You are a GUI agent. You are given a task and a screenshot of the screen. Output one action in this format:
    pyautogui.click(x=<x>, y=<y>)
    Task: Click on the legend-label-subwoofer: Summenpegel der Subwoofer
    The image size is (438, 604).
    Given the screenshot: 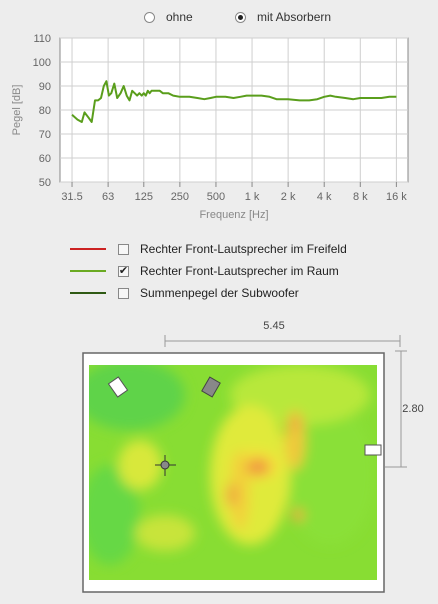 What is the action you would take?
    pyautogui.click(x=219, y=293)
    